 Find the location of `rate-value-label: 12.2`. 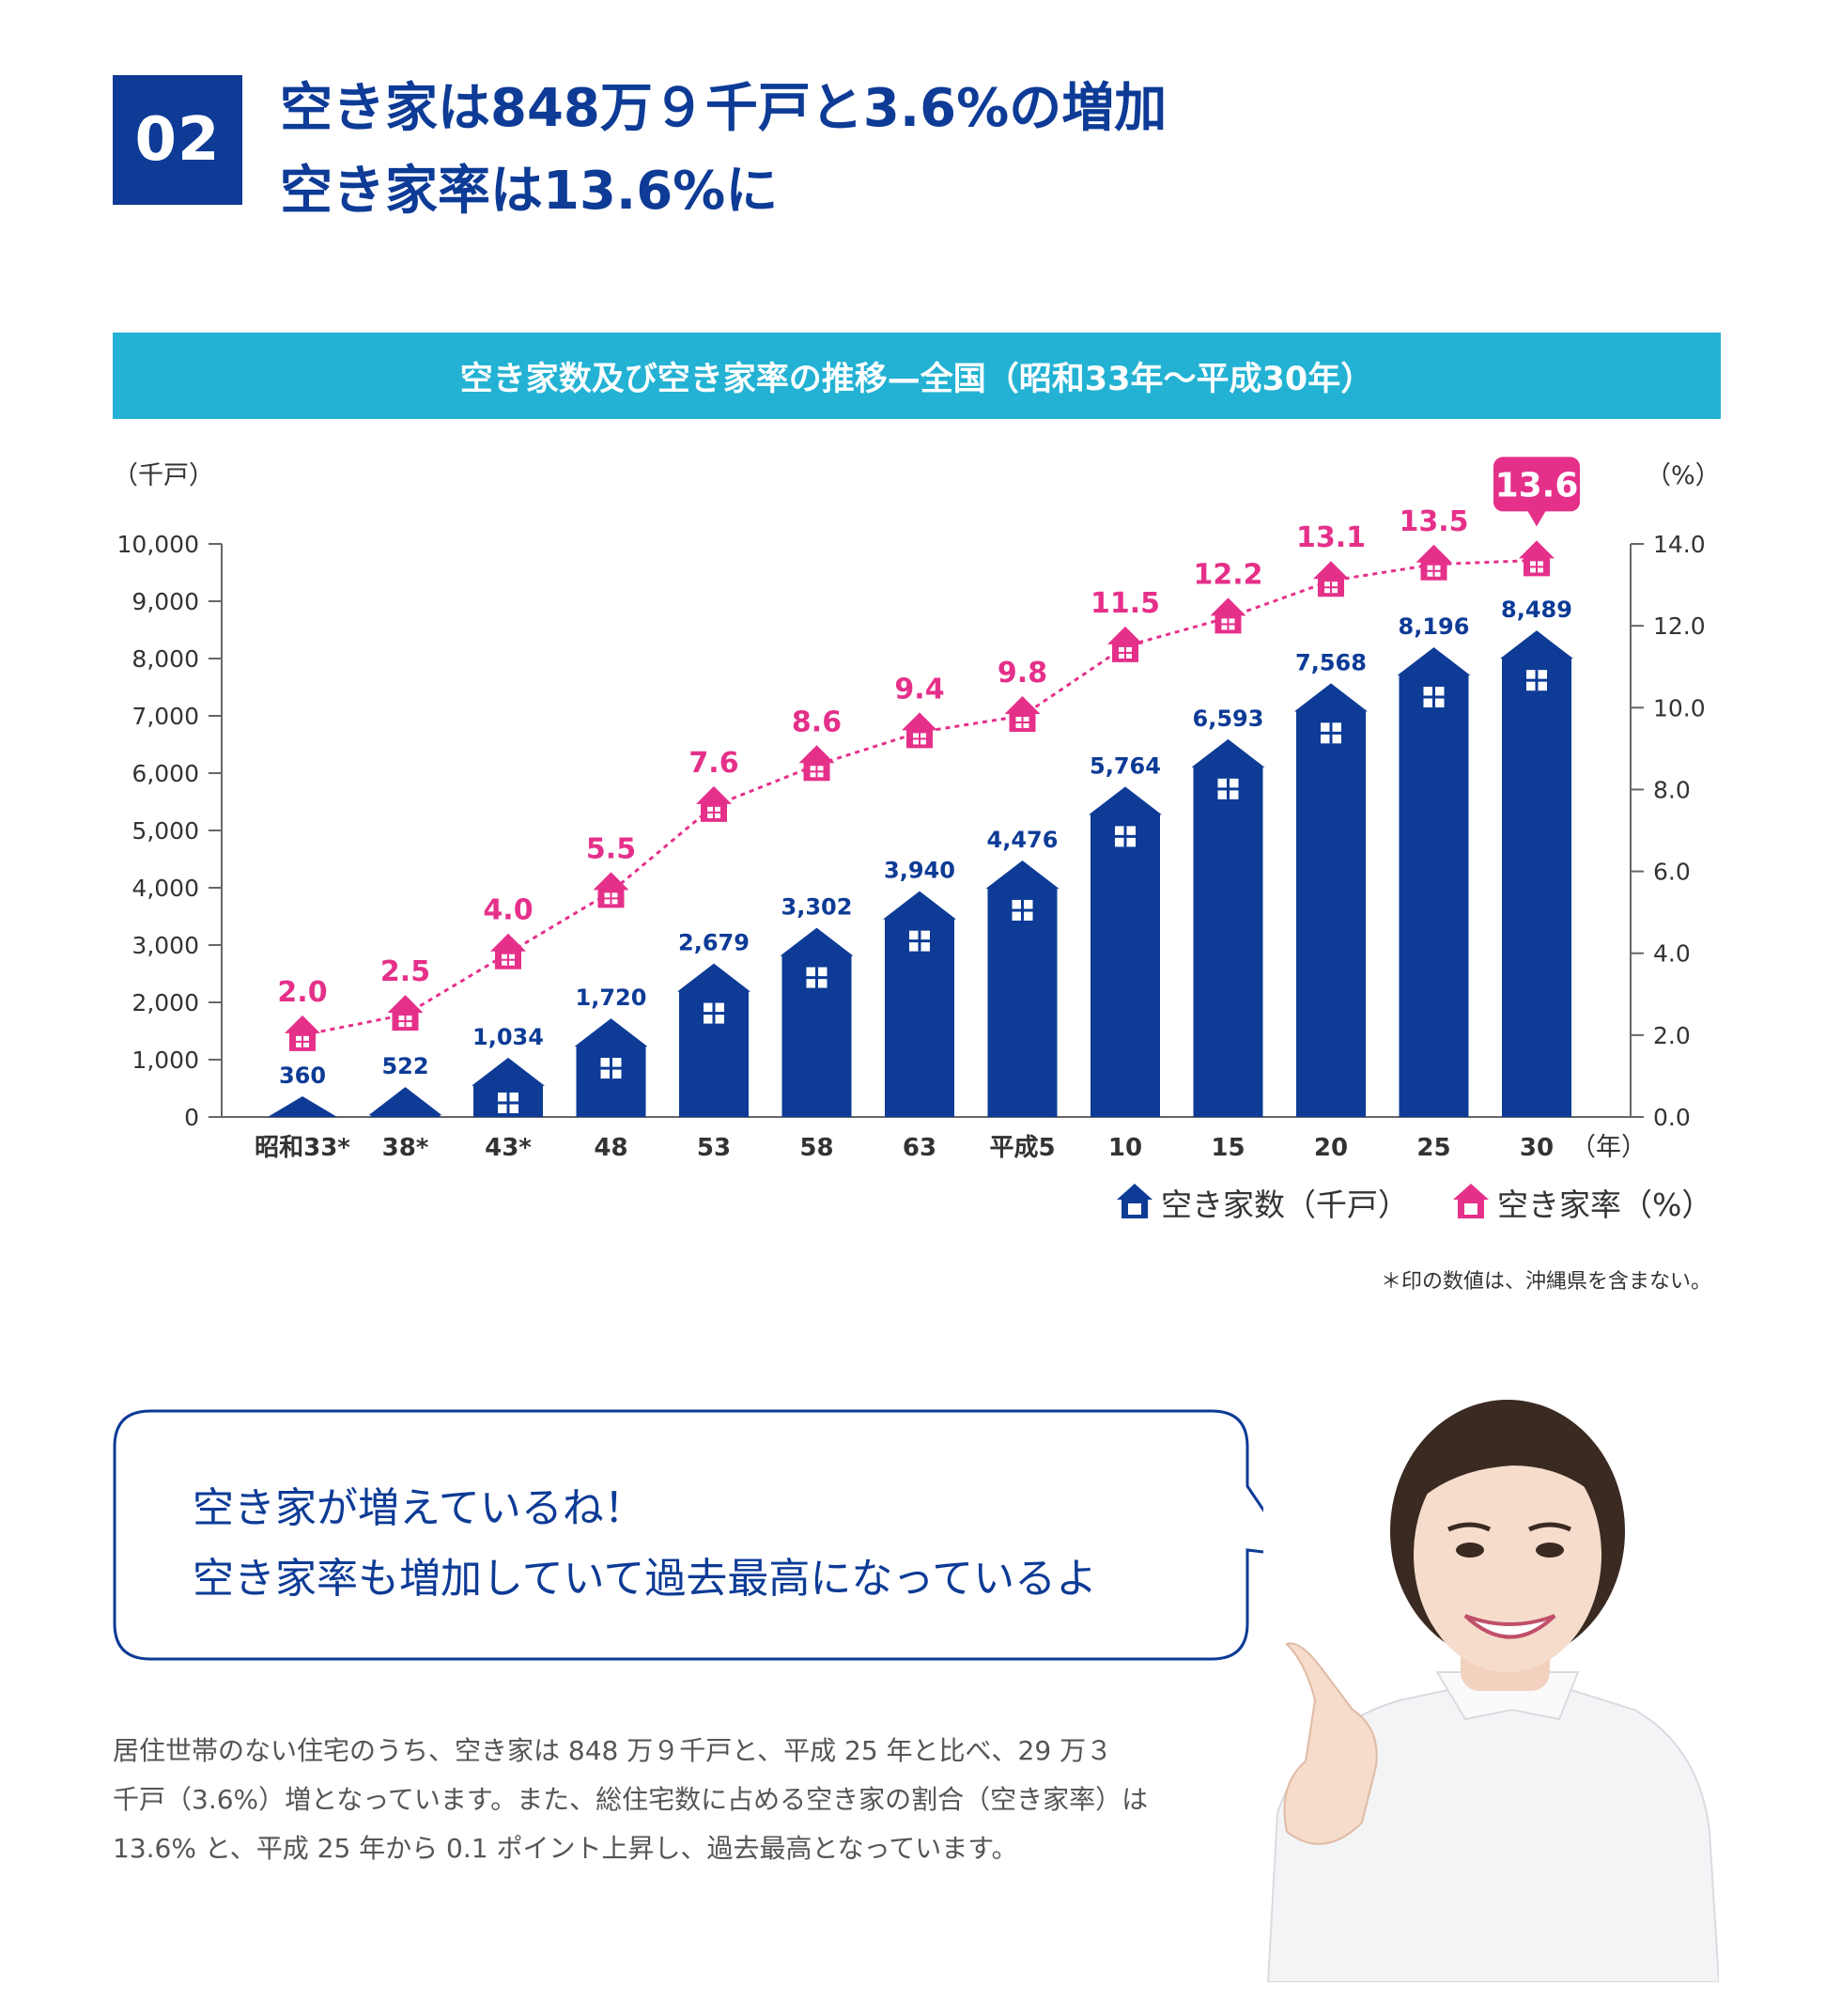

rate-value-label: 12.2 is located at coordinates (1227, 574).